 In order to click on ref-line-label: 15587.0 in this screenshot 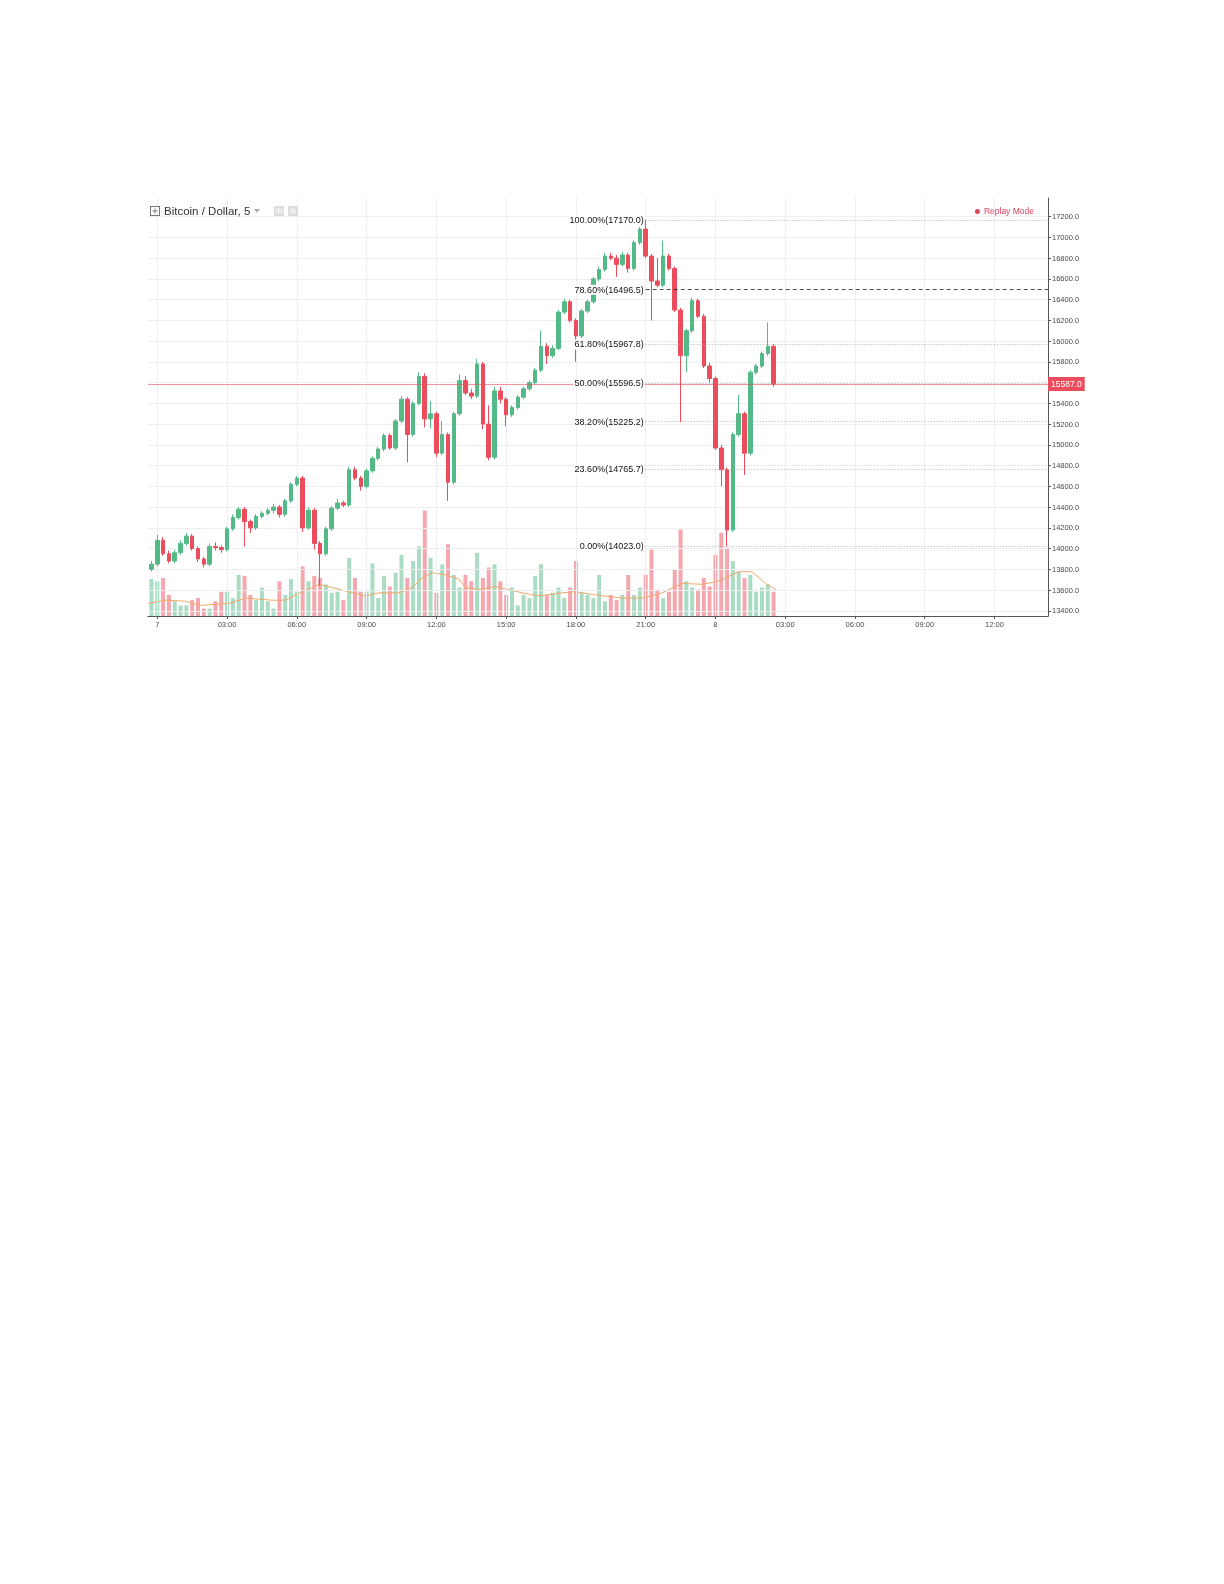, I will do `click(1066, 383)`.